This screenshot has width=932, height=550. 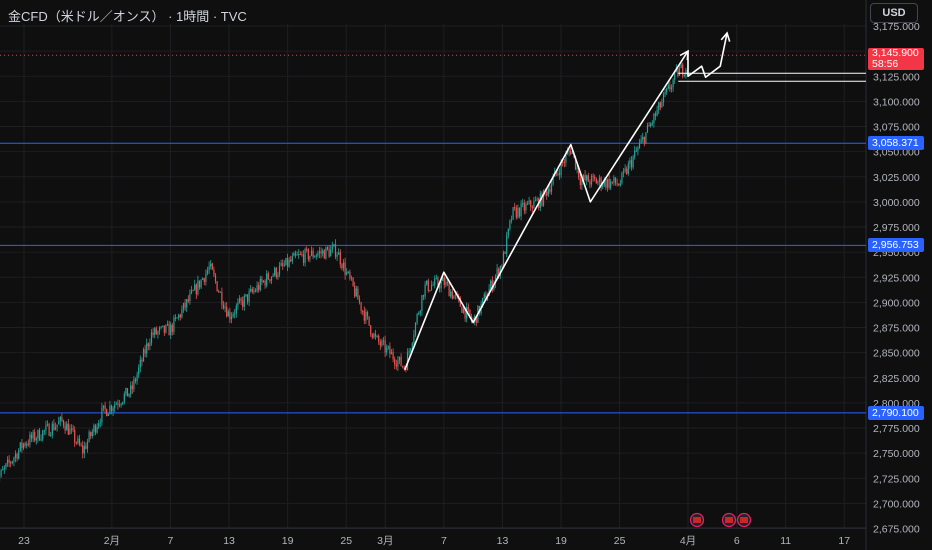 What do you see at coordinates (896, 203) in the screenshot?
I see `y-tick-label: 3,000.000` at bounding box center [896, 203].